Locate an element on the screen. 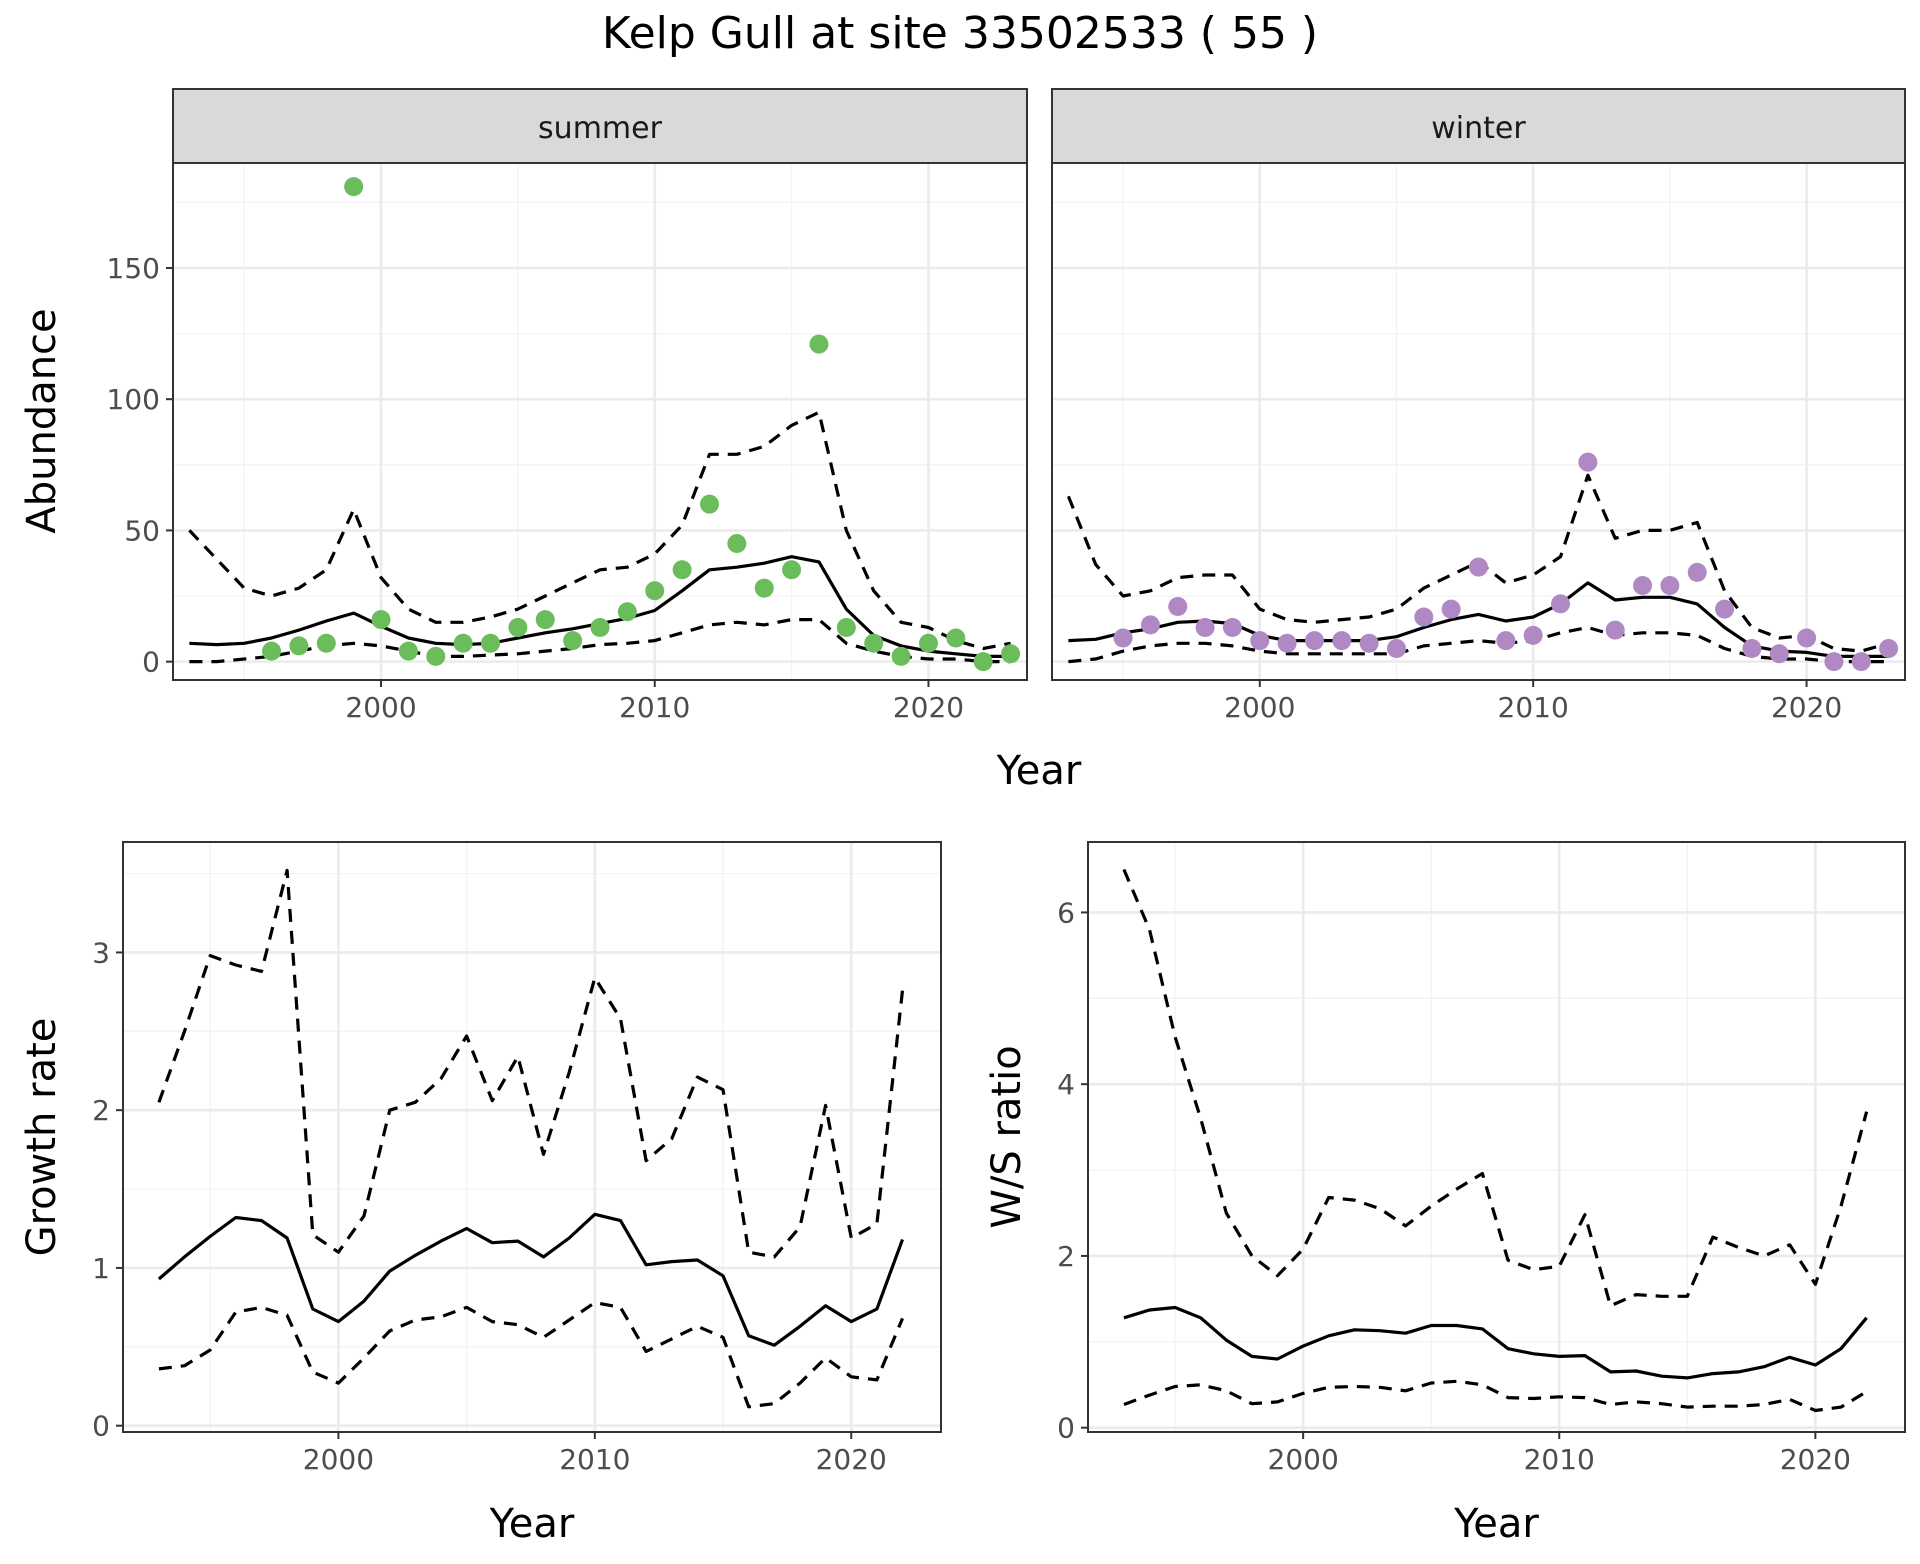 The height and width of the screenshot is (1564, 1920). y-tick-label: 4 is located at coordinates (1066, 1084).